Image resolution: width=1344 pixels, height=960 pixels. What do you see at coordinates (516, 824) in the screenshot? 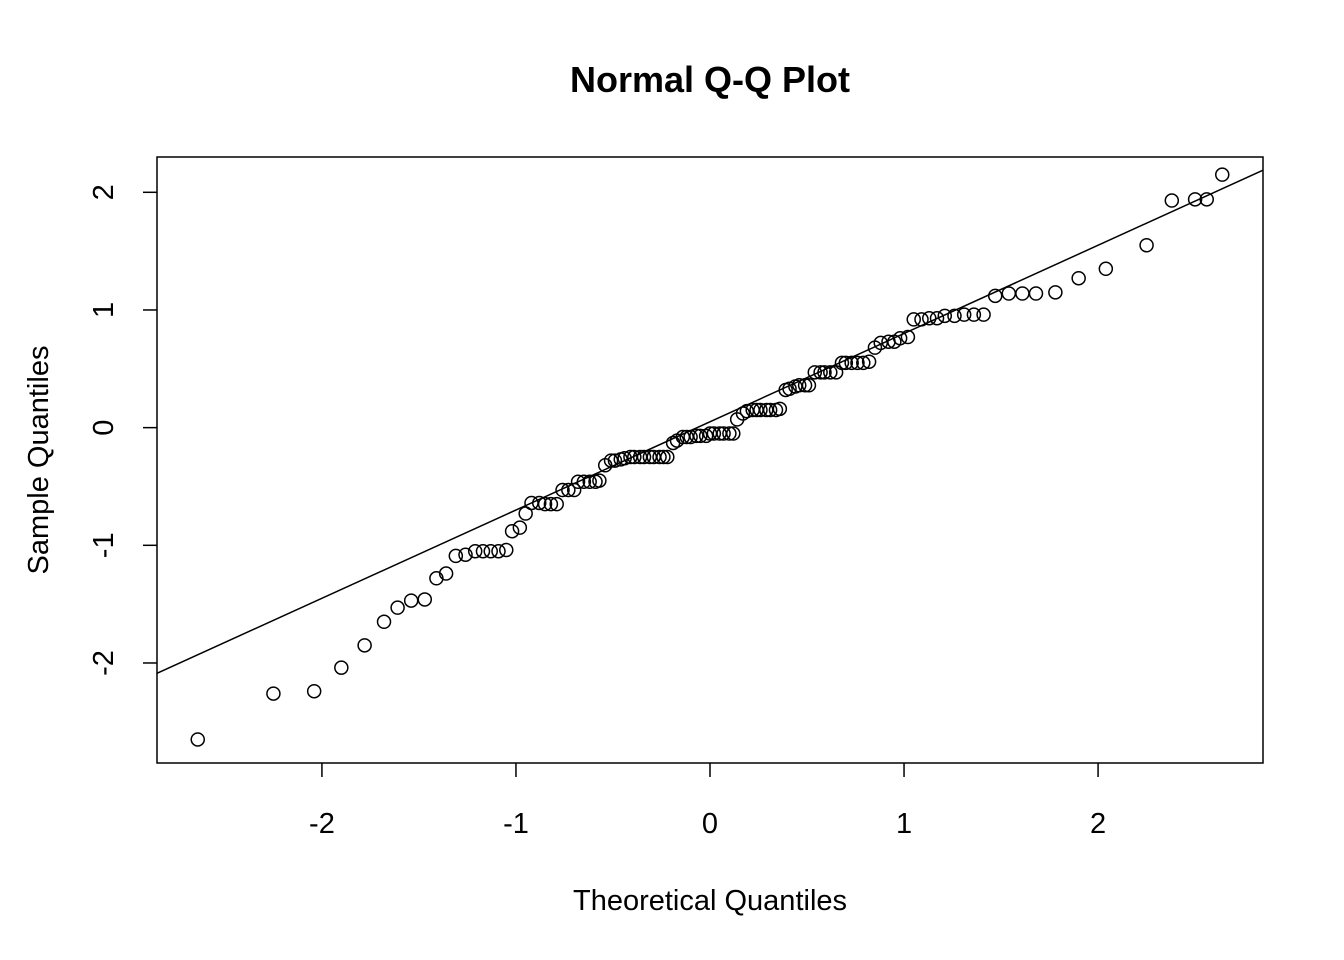
I see `x-tick-label: -1` at bounding box center [516, 824].